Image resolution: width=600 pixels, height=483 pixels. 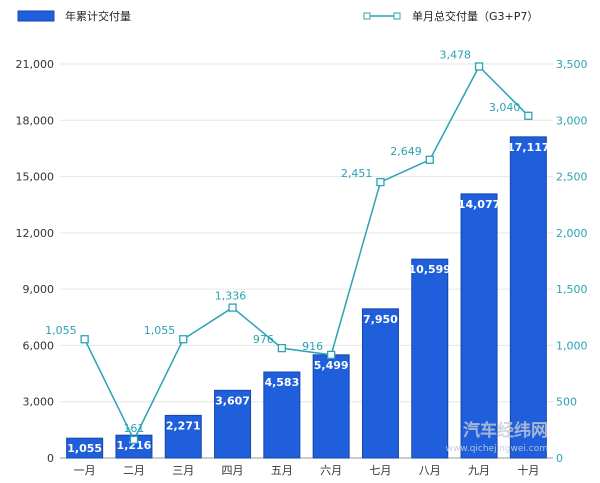 I want to click on left-tick-label: 0, so click(x=50, y=458).